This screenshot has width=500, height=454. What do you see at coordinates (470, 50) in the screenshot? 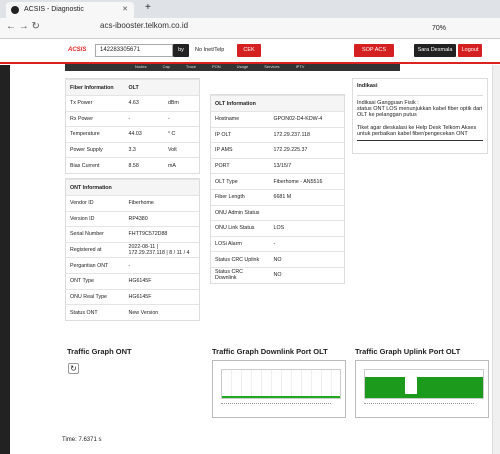
I see `logout-button: Logout` at bounding box center [470, 50].